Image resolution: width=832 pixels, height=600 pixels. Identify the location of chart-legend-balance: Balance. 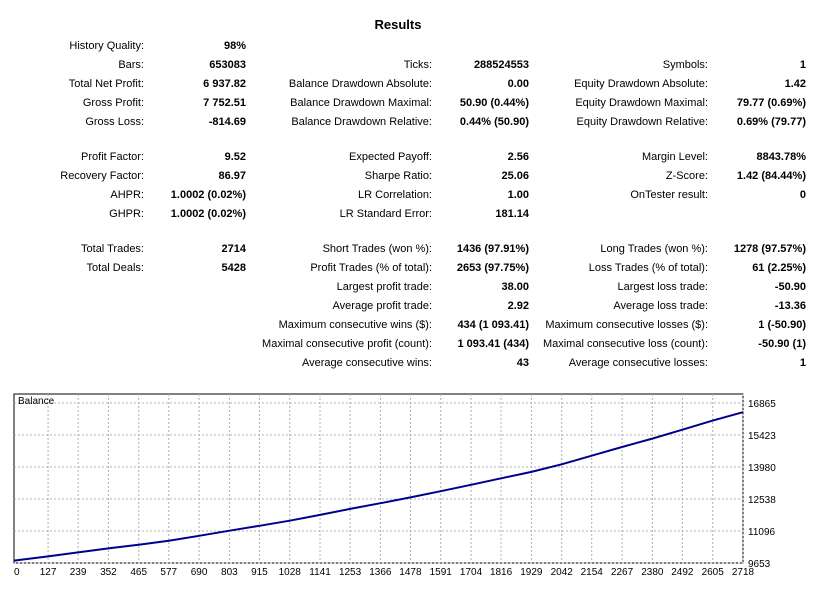
(36, 401).